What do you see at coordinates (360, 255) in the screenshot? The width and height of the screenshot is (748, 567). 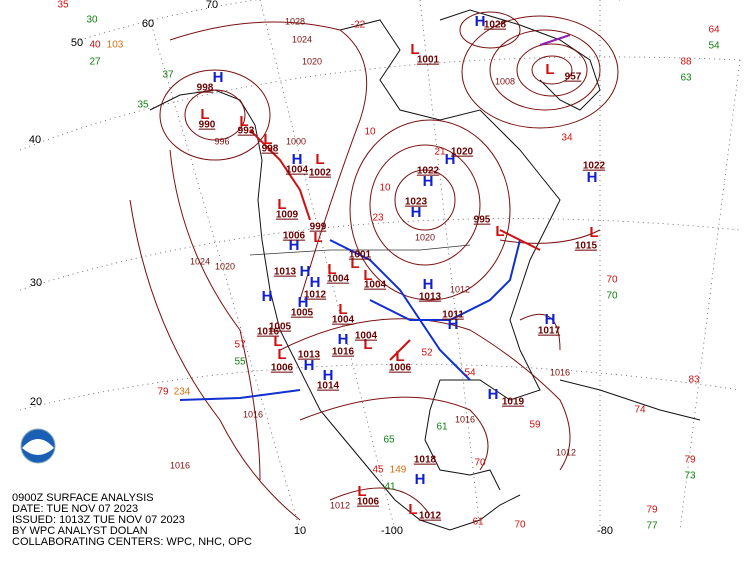 I see `pressure-value: 1001` at bounding box center [360, 255].